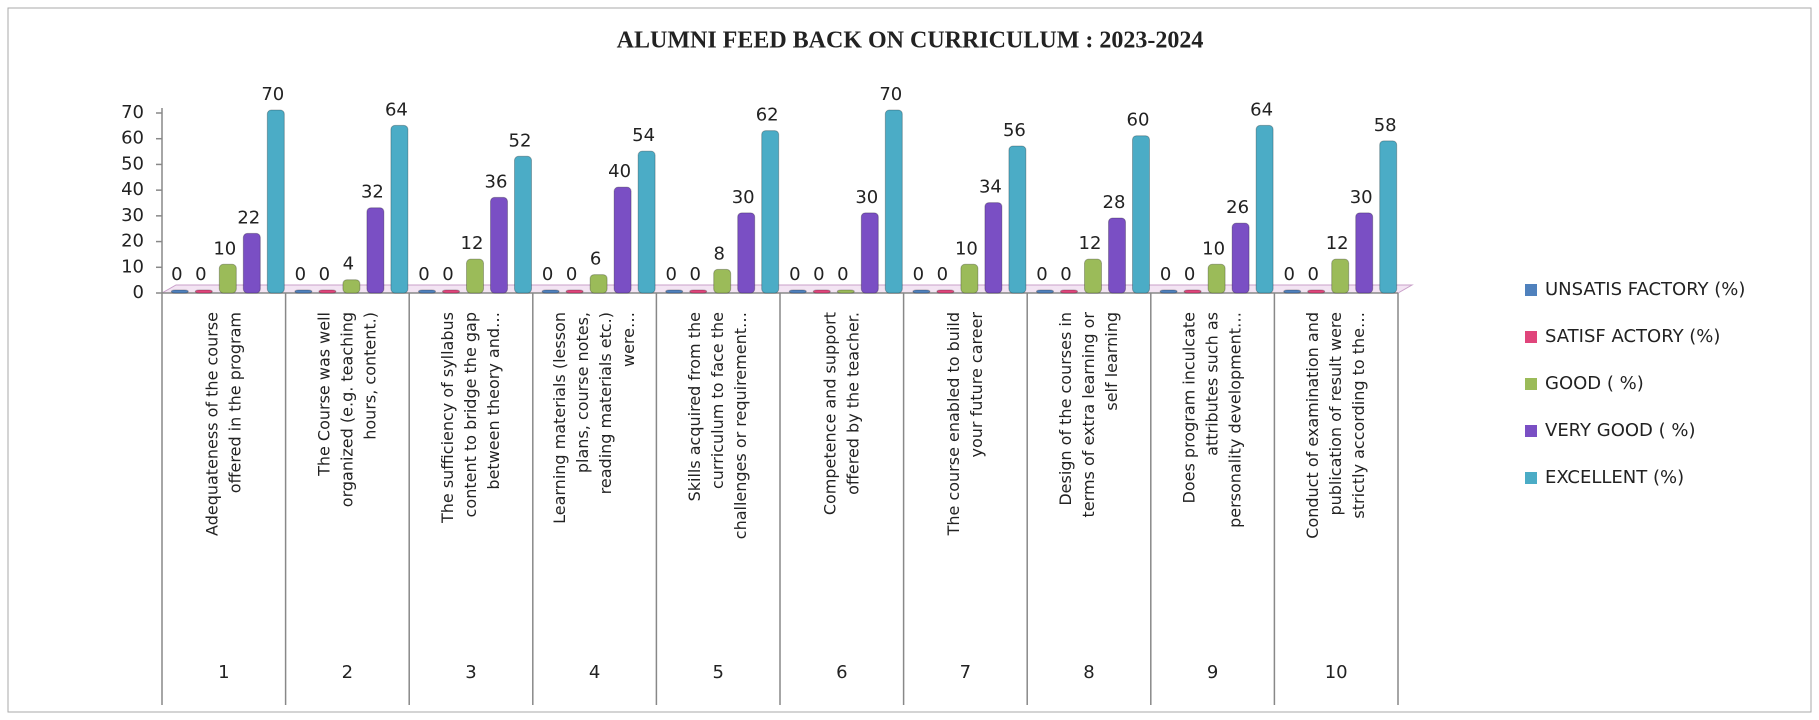 The height and width of the screenshot is (720, 1819). What do you see at coordinates (595, 259) in the screenshot?
I see `data-label: 6` at bounding box center [595, 259].